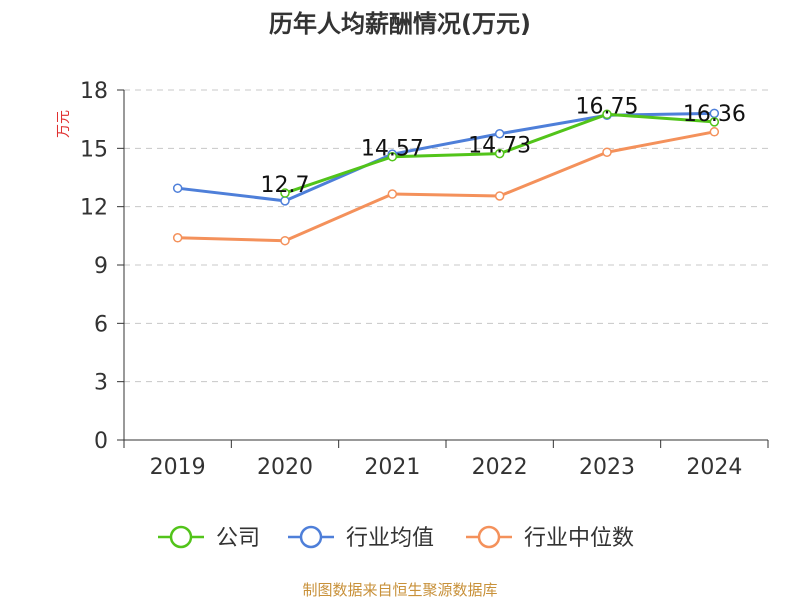 This screenshot has height=600, width=800. What do you see at coordinates (94, 91) in the screenshot?
I see `y-tick-label: 18` at bounding box center [94, 91].